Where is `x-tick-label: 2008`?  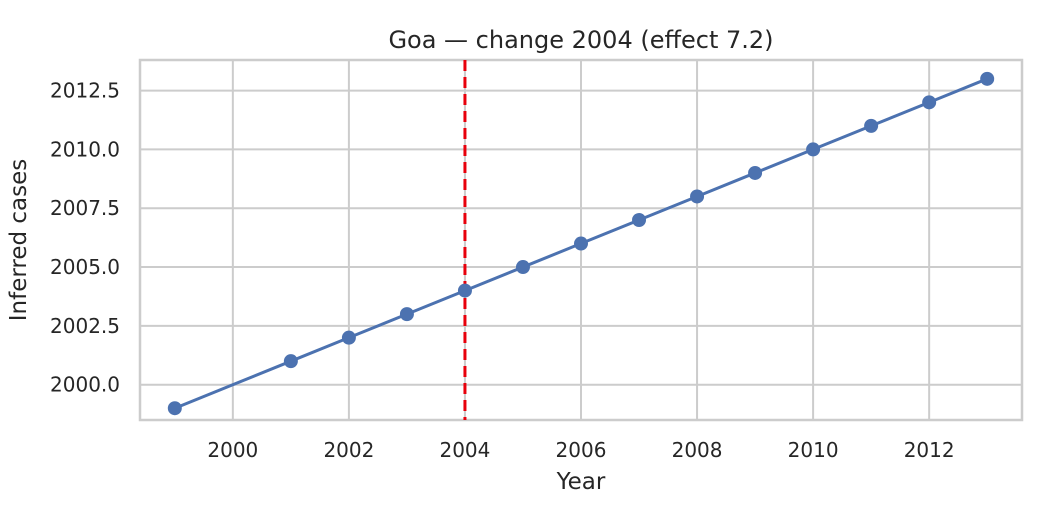 x-tick-label: 2008 is located at coordinates (697, 450).